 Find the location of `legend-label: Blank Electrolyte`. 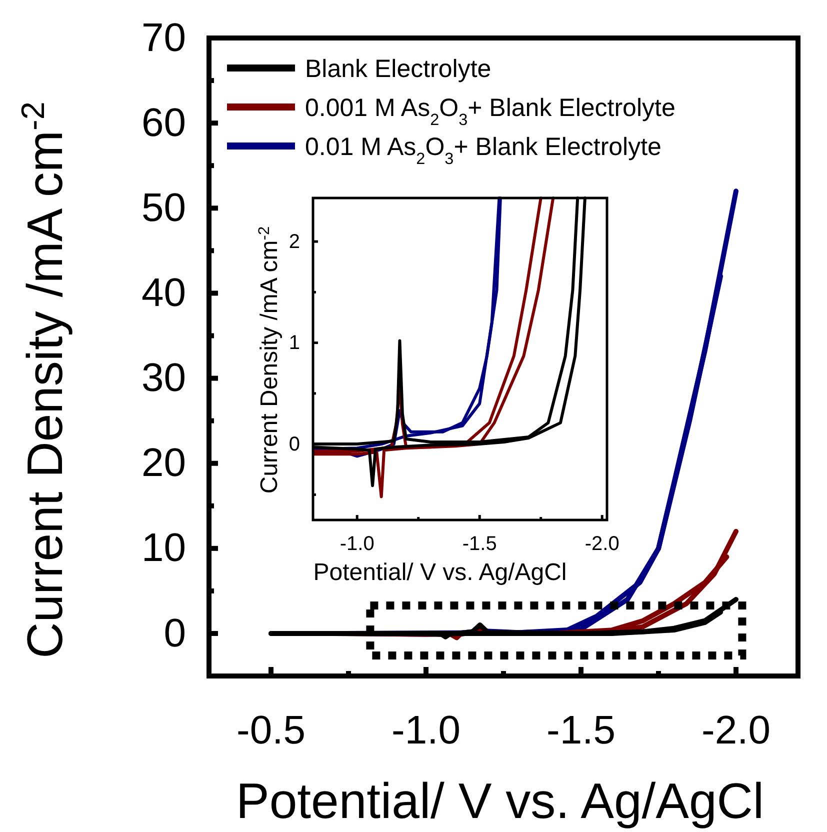

legend-label: Blank Electrolyte is located at coordinates (398, 68).